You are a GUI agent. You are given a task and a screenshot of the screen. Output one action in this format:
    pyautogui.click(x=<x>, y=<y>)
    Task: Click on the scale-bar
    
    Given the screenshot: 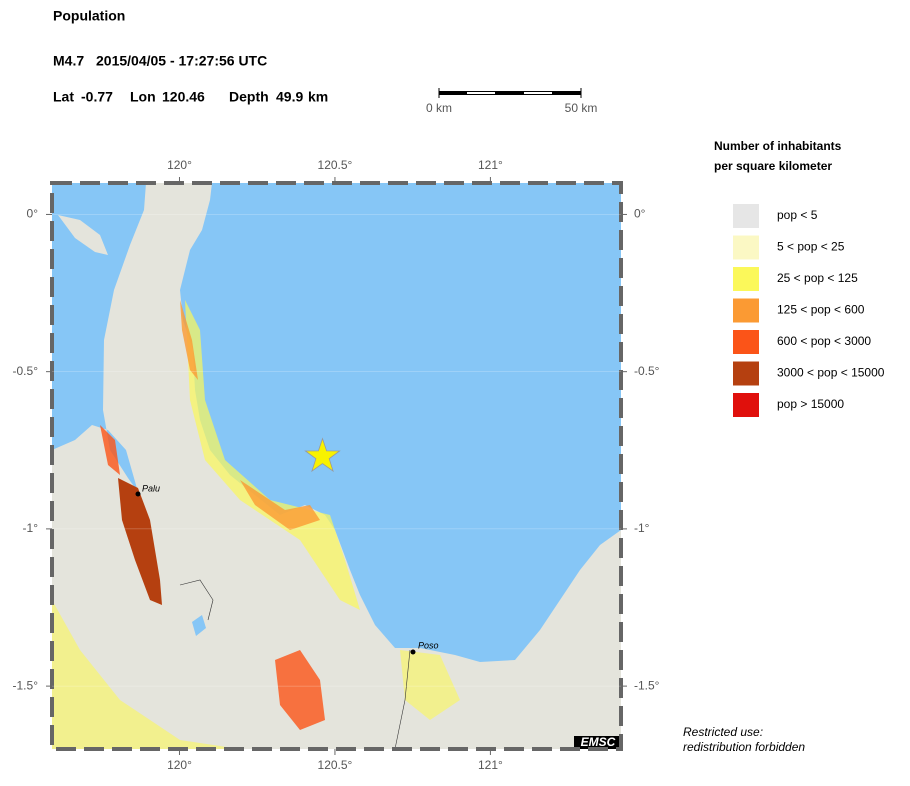 What is the action you would take?
    pyautogui.click(x=510, y=93)
    